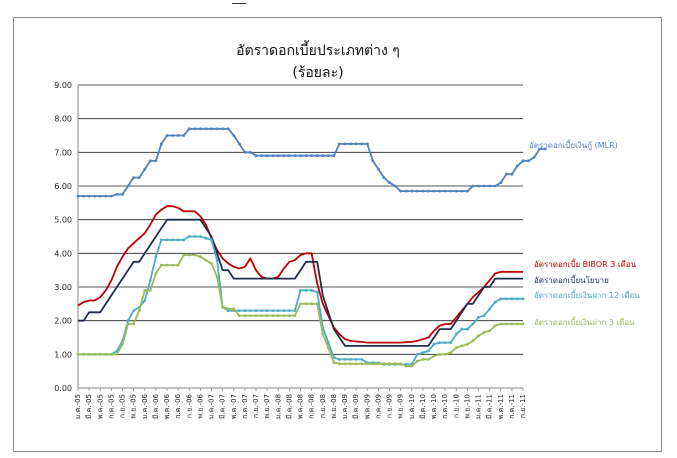 Image resolution: width=677 pixels, height=458 pixels. Describe the element at coordinates (234, 406) in the screenshot. I see `x-tick-label: พ.ค.-07` at that location.